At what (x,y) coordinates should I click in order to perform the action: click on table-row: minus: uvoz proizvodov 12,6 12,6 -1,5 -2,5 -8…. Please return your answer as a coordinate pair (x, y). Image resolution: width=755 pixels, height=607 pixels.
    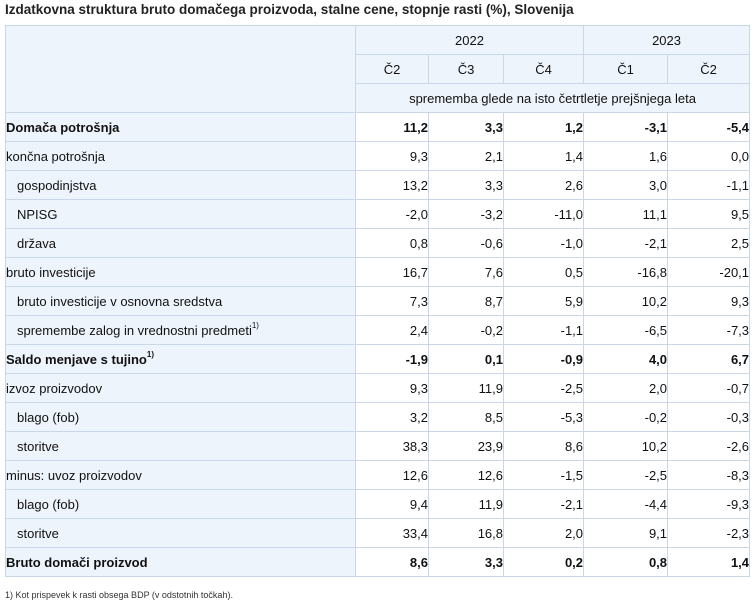
    Looking at the image, I should click on (378, 475).